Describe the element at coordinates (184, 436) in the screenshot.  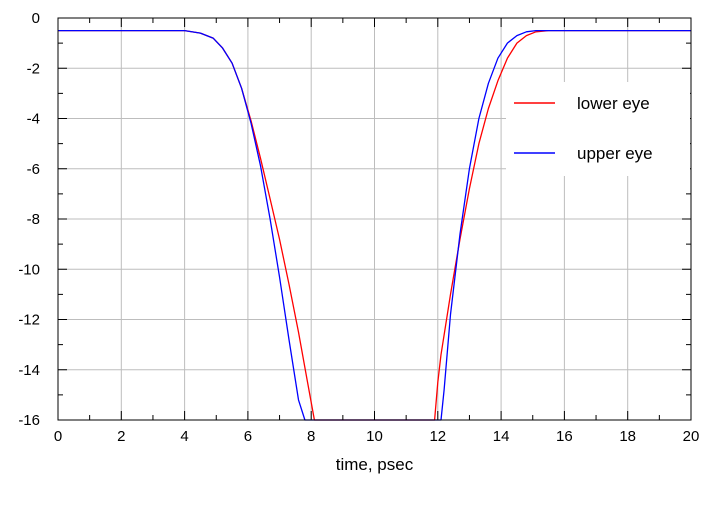
I see `x-tick-label: 4` at that location.